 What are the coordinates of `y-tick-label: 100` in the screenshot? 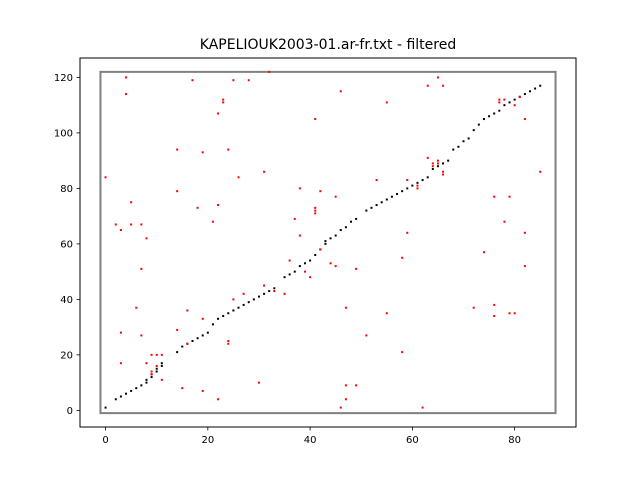 It's located at (63, 133).